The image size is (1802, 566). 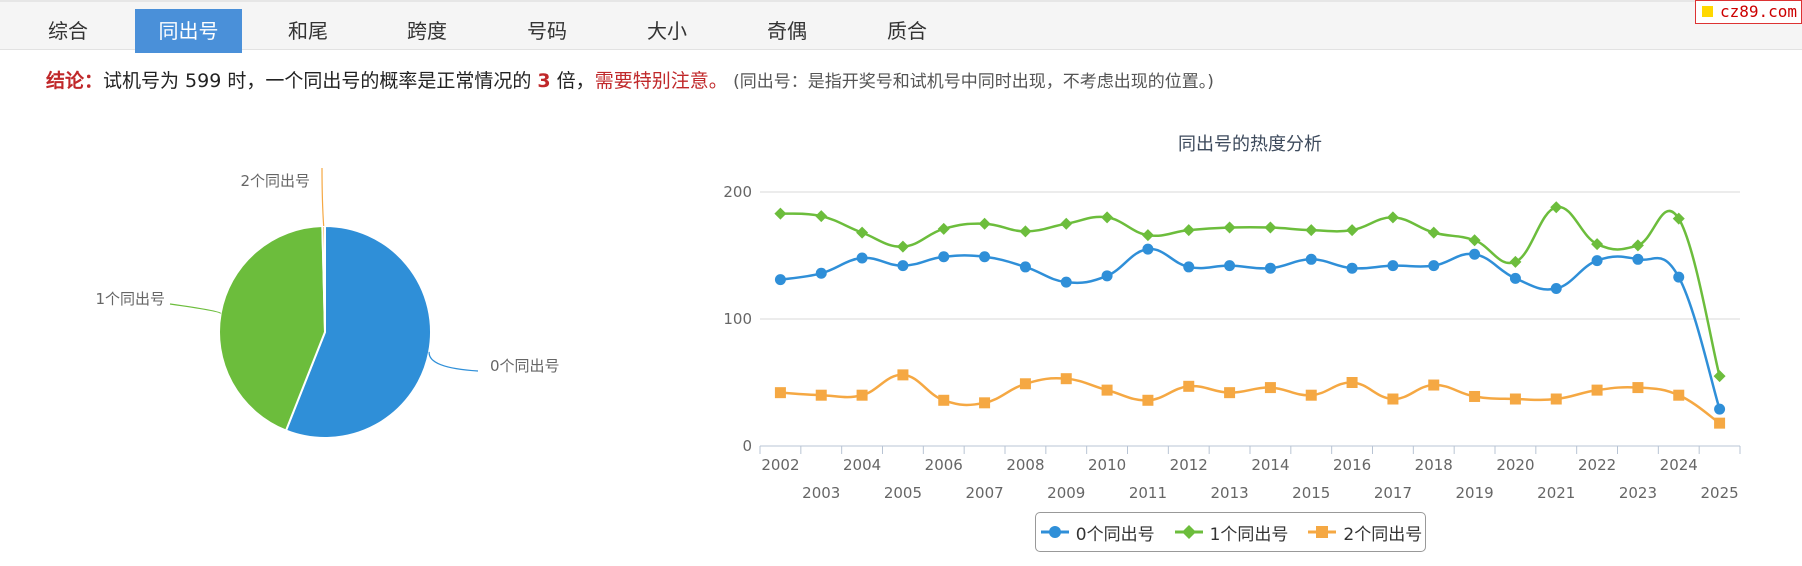 What do you see at coordinates (1250, 399) in the screenshot?
I see `series-line` at bounding box center [1250, 399].